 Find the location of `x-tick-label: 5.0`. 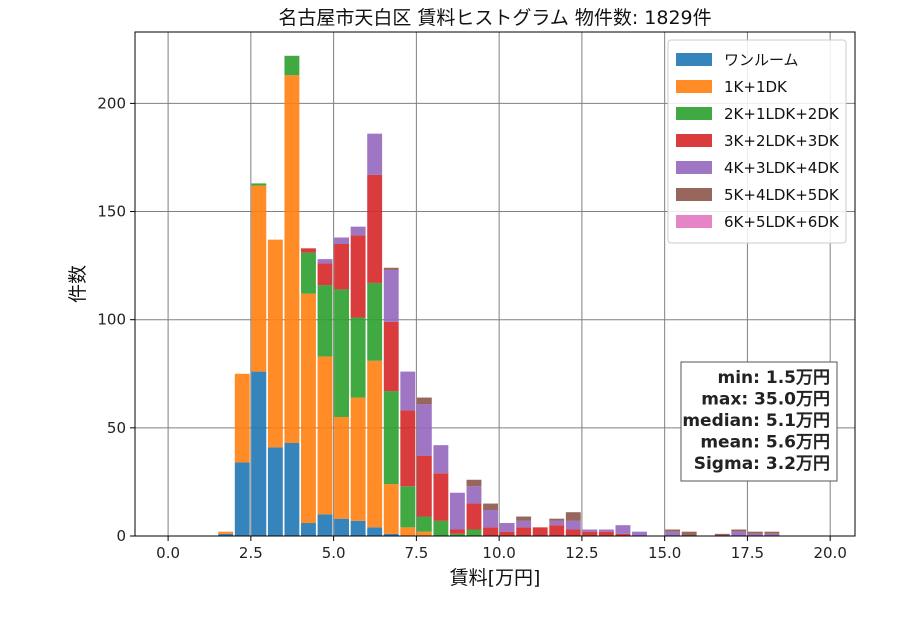

x-tick-label: 5.0 is located at coordinates (334, 553).